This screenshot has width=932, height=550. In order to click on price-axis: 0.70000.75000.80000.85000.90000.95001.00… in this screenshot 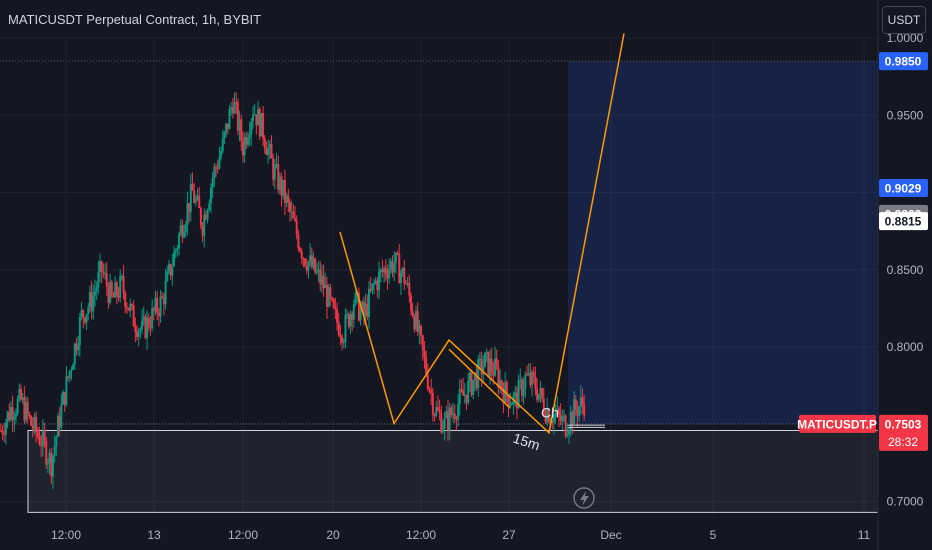, I will do `click(904, 275)`.